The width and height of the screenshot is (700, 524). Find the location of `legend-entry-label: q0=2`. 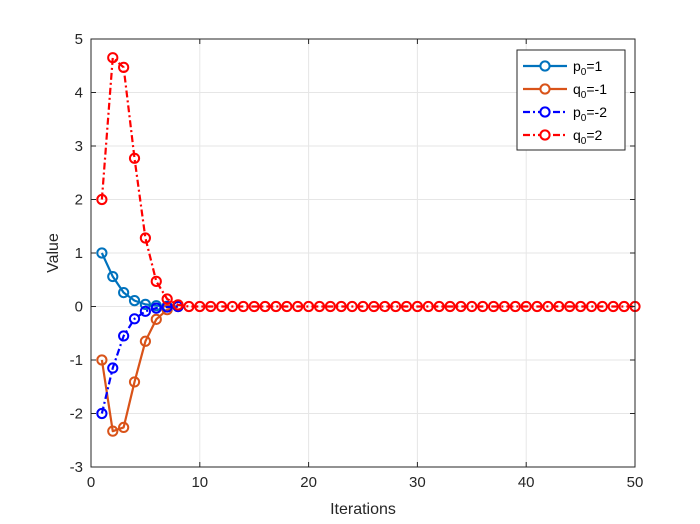

legend-entry-label: q0=2 is located at coordinates (588, 137).